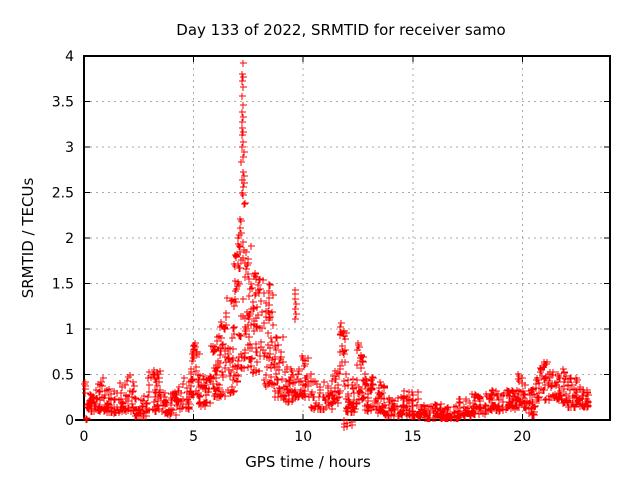  What do you see at coordinates (522, 437) in the screenshot?
I see `x-tick-label: 20` at bounding box center [522, 437].